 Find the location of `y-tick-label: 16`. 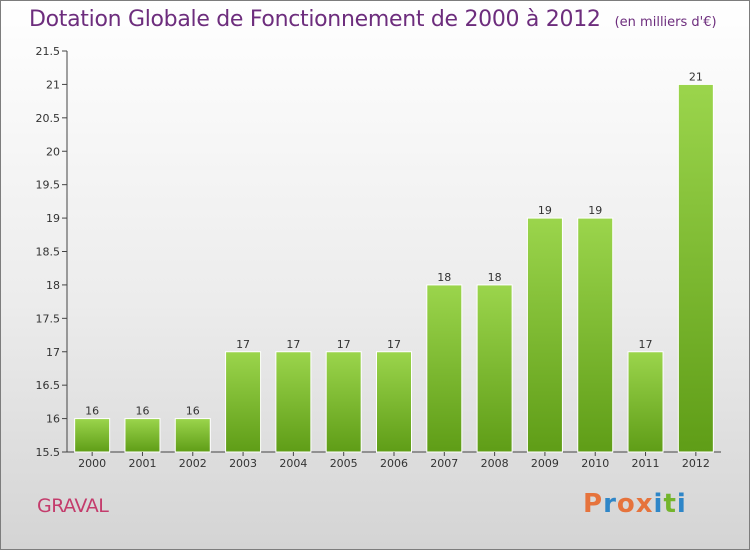

y-tick-label: 16 is located at coordinates (53, 419).